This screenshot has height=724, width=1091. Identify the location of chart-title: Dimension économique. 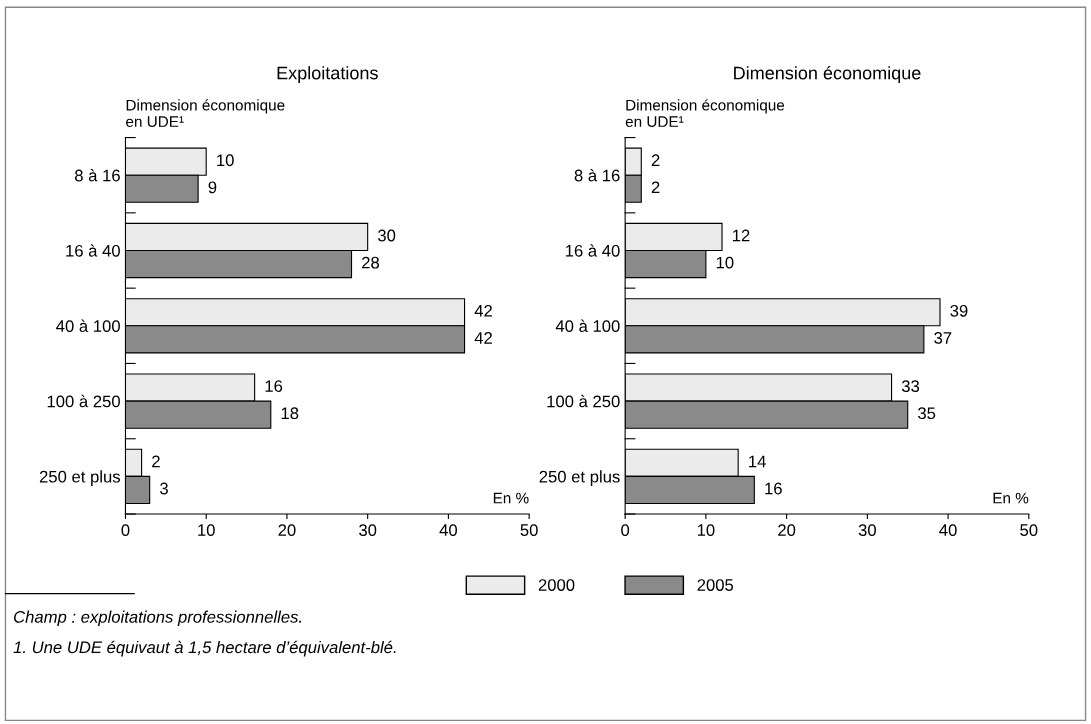
(827, 74).